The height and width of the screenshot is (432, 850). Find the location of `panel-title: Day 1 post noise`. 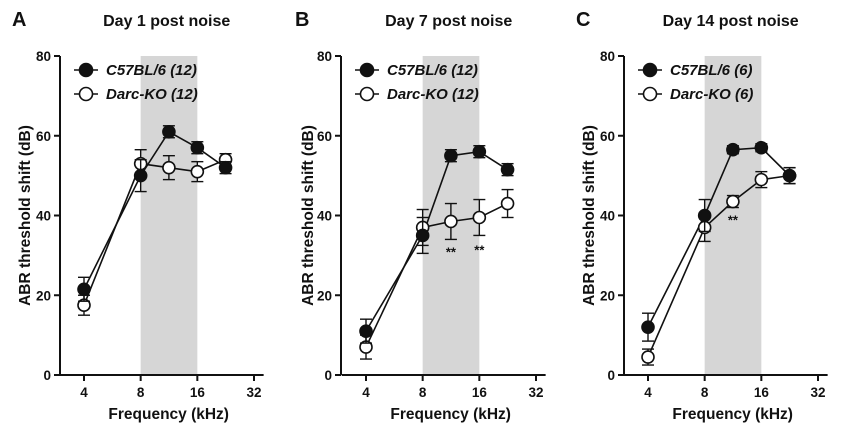

panel-title: Day 1 post noise is located at coordinates (166, 21).